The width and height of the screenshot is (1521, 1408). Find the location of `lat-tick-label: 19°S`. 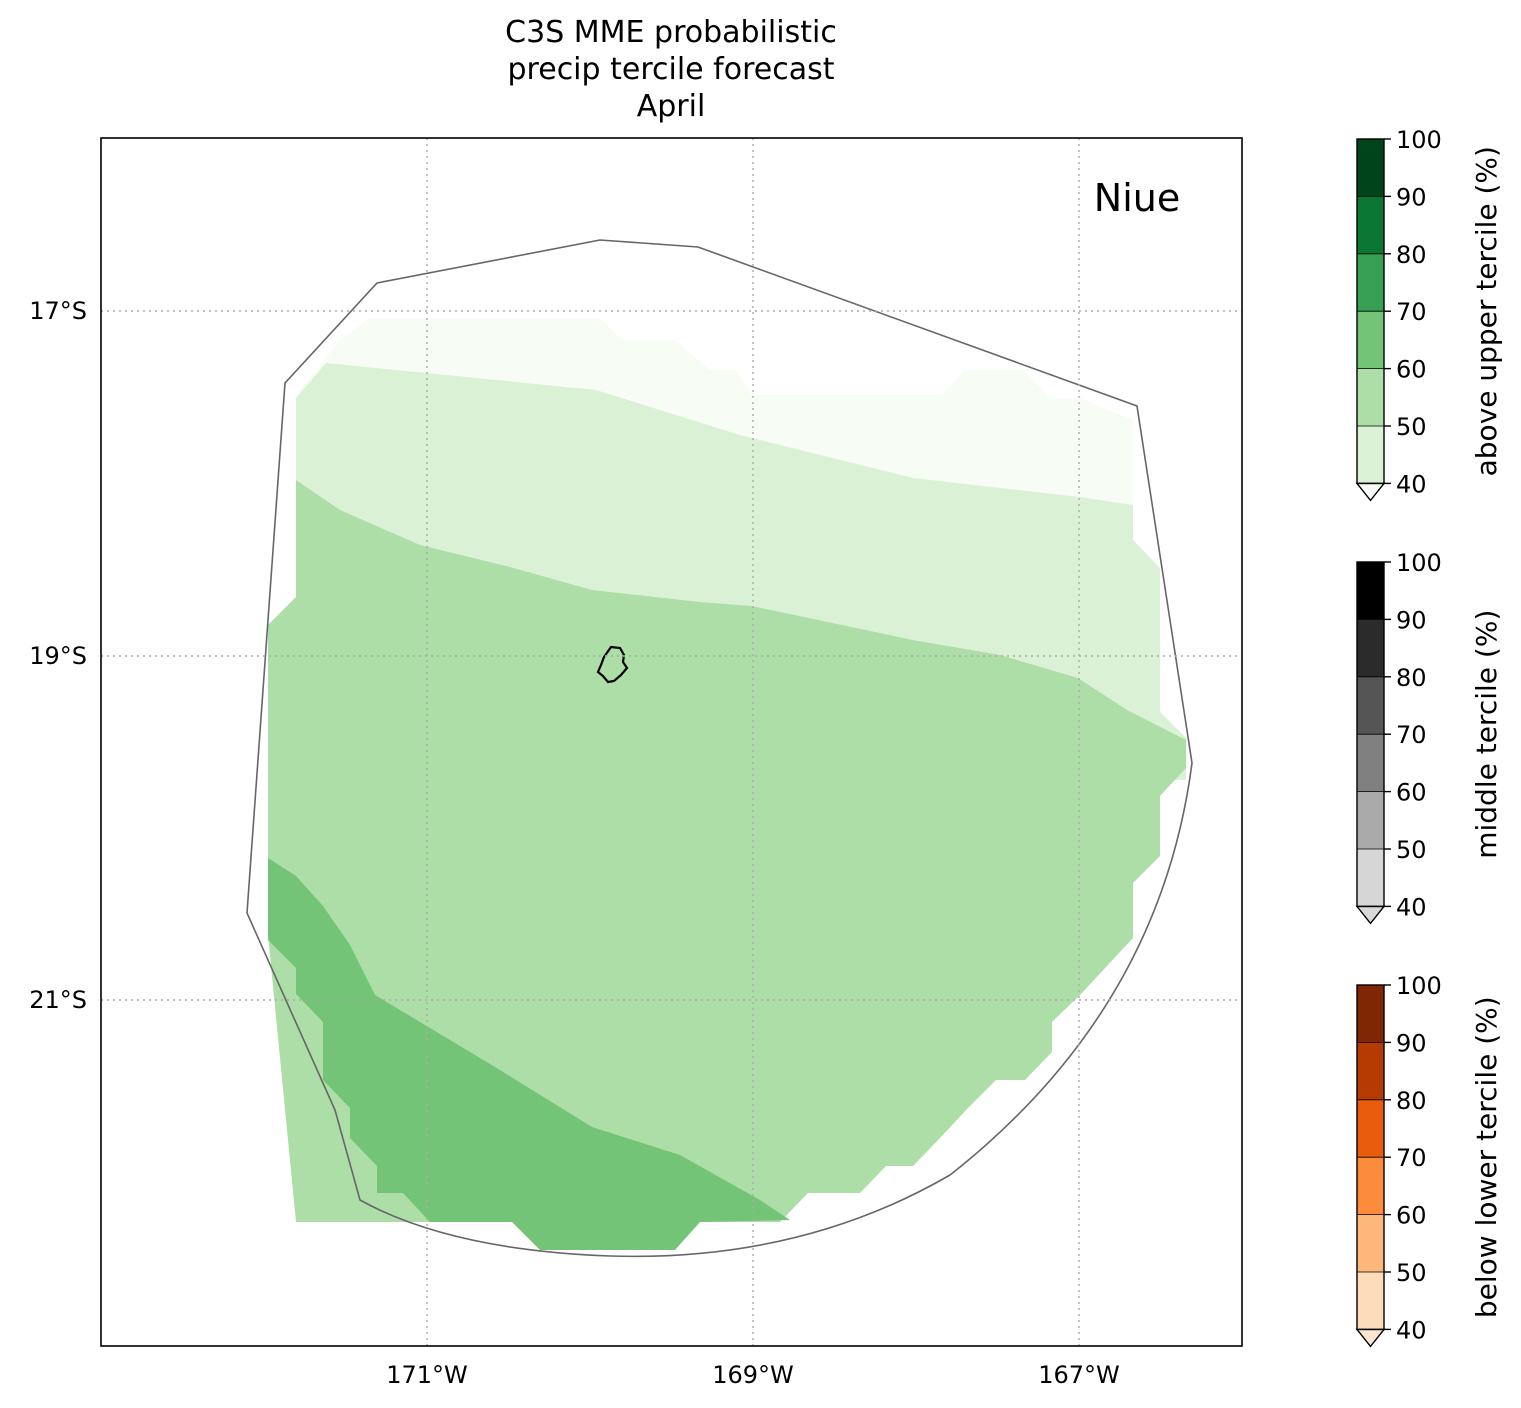

lat-tick-label: 19°S is located at coordinates (58, 656).